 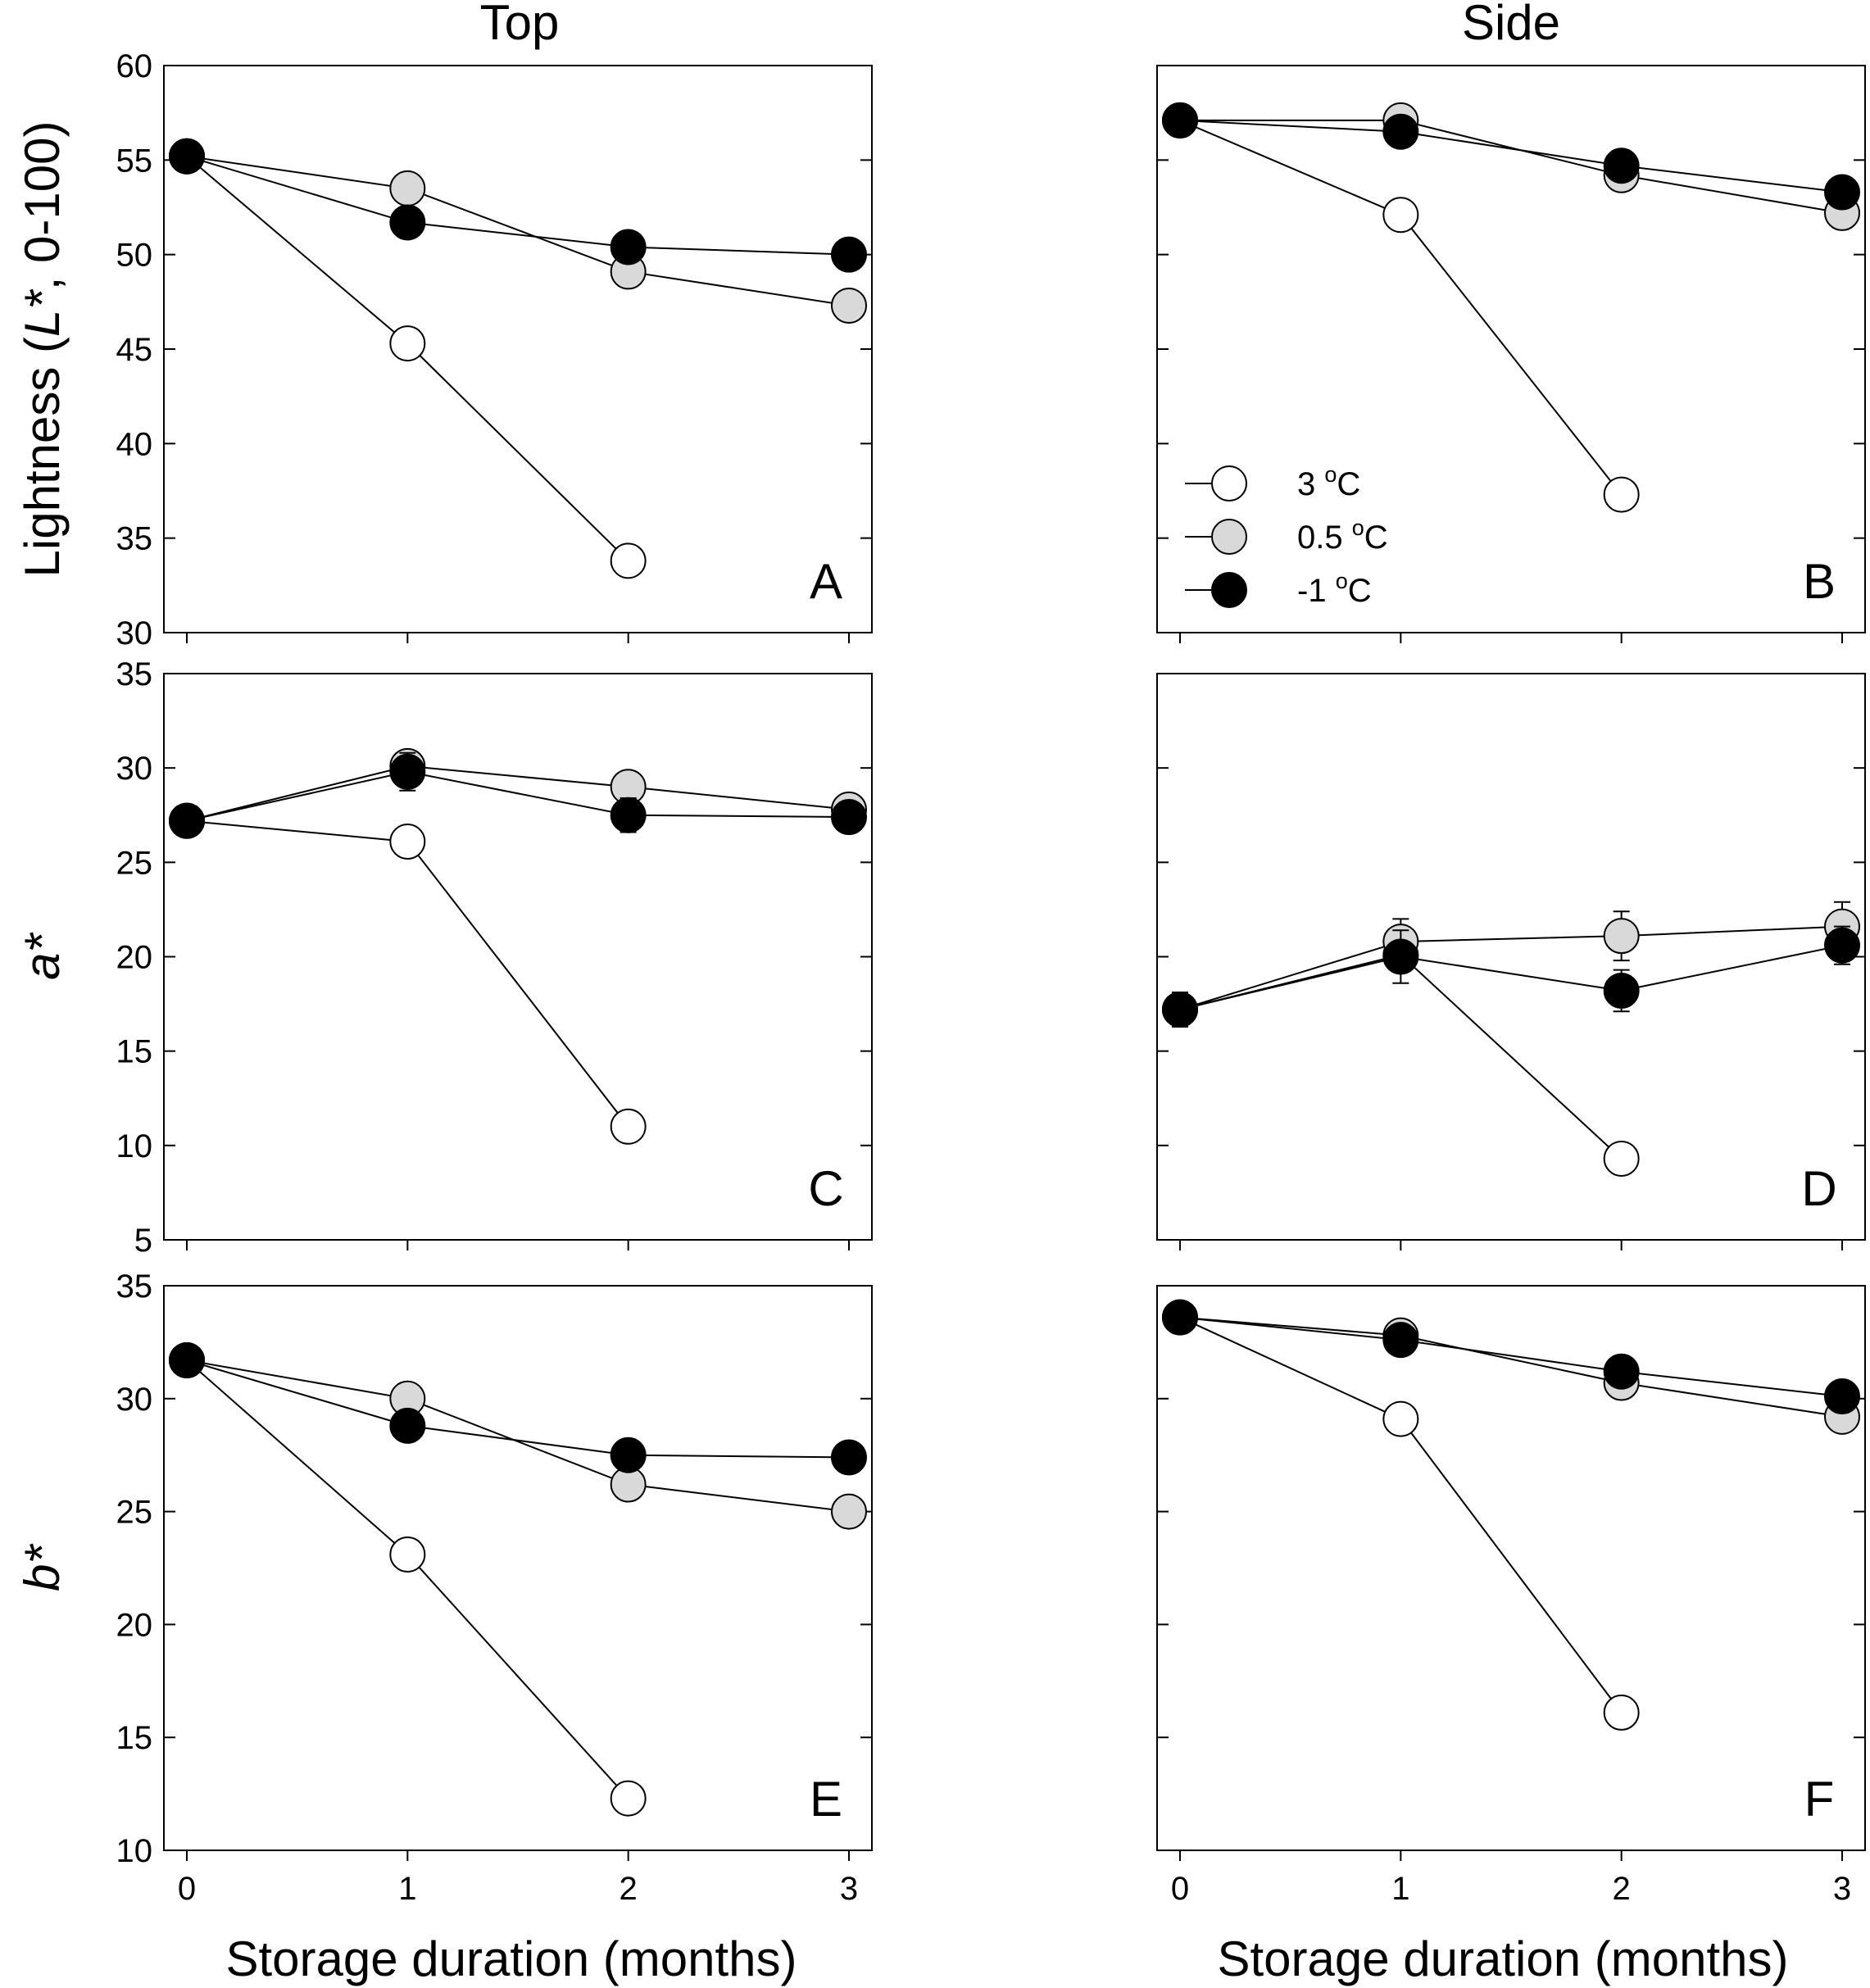 I want to click on panel-d: D, so click(x=1511, y=962).